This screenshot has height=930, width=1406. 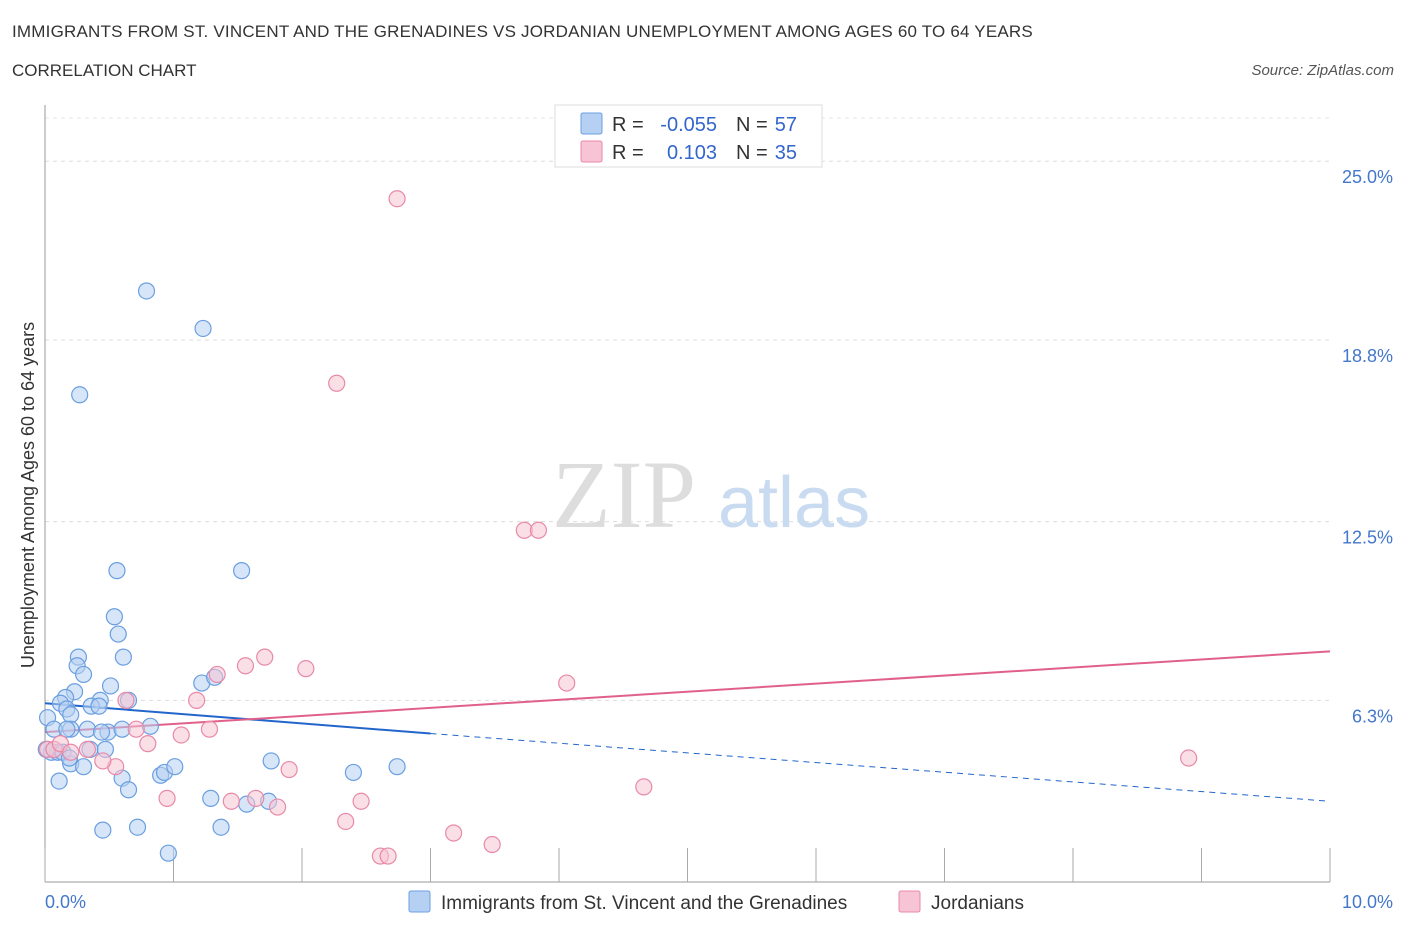 I want to click on legend-swatch-blue, so click(x=591, y=123).